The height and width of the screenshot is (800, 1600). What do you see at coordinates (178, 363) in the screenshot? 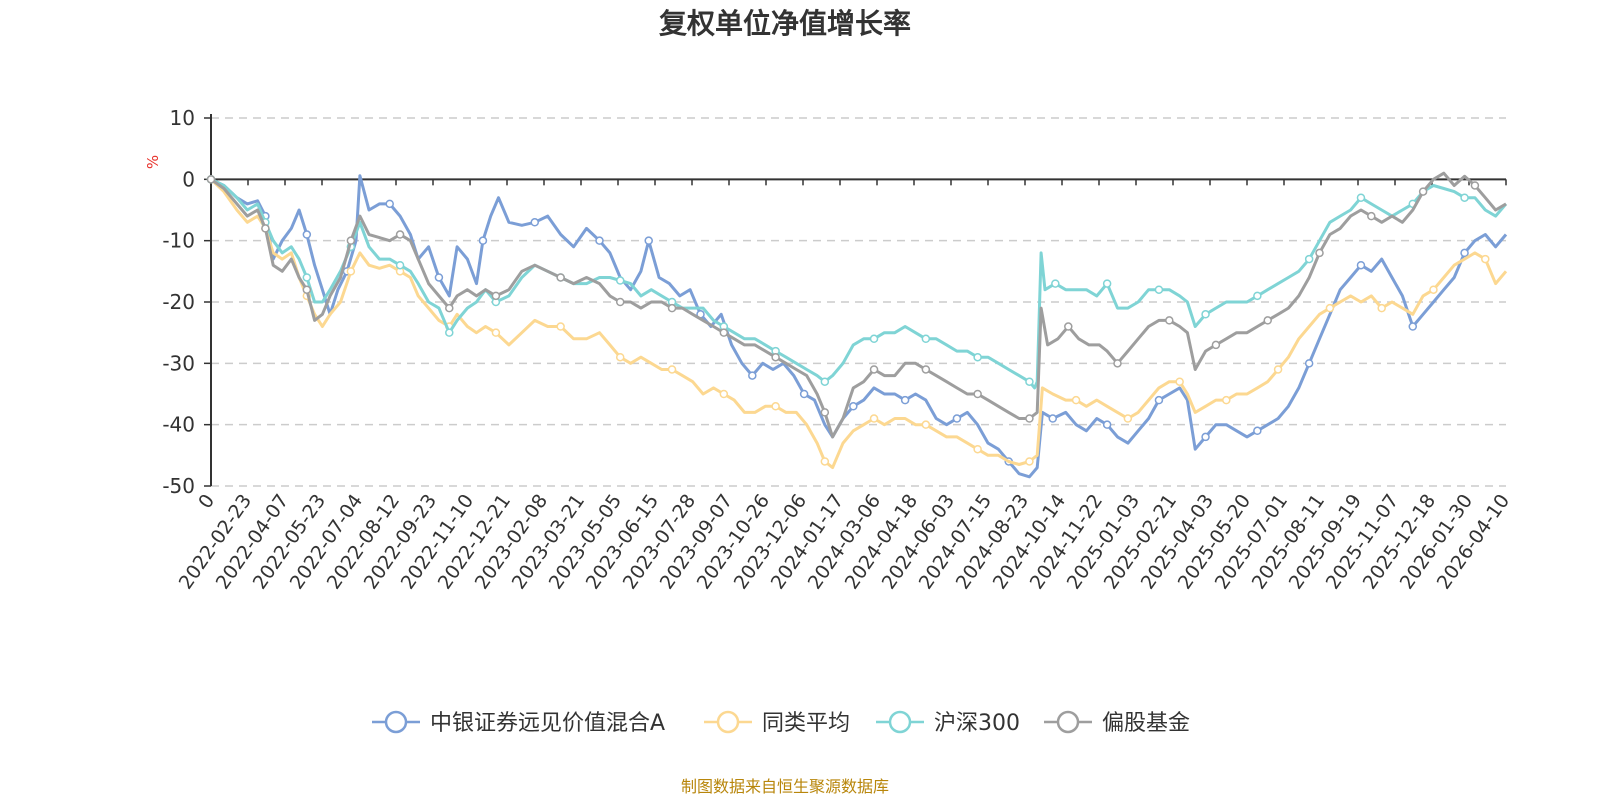
I see `y-tick-label: -30` at bounding box center [178, 363].